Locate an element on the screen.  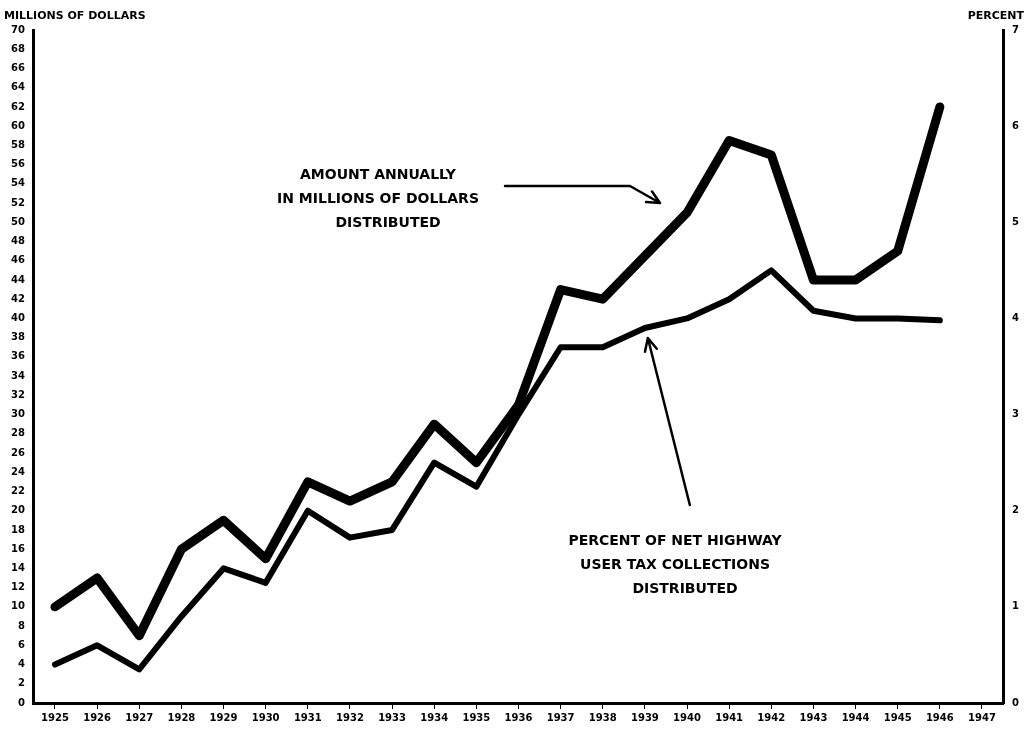
y-tick-label: 8 is located at coordinates (21, 625).